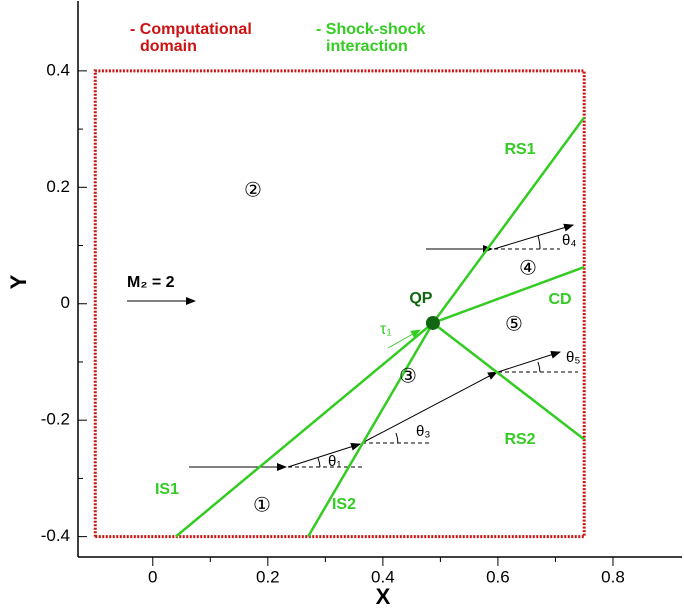 This screenshot has height=613, width=684. I want to click on series-label: RS1, so click(519, 149).